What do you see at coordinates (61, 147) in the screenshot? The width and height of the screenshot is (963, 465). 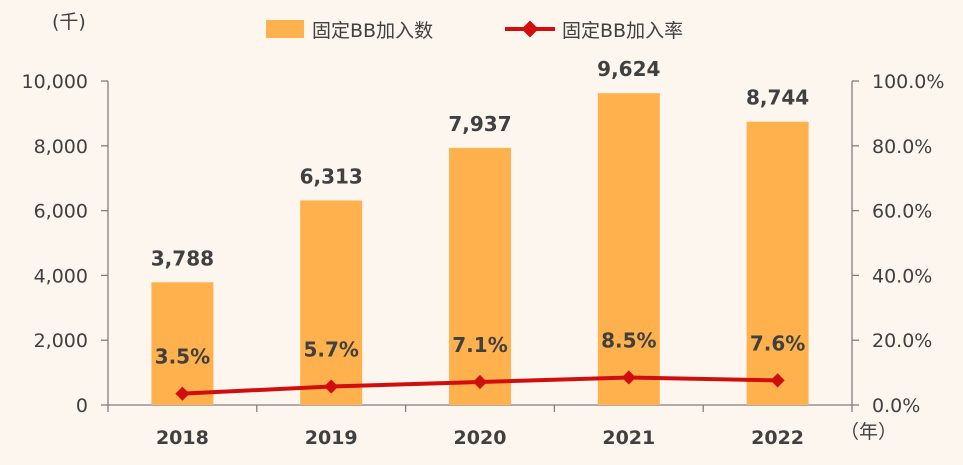 I see `y-left-tick-label: 8,000` at bounding box center [61, 147].